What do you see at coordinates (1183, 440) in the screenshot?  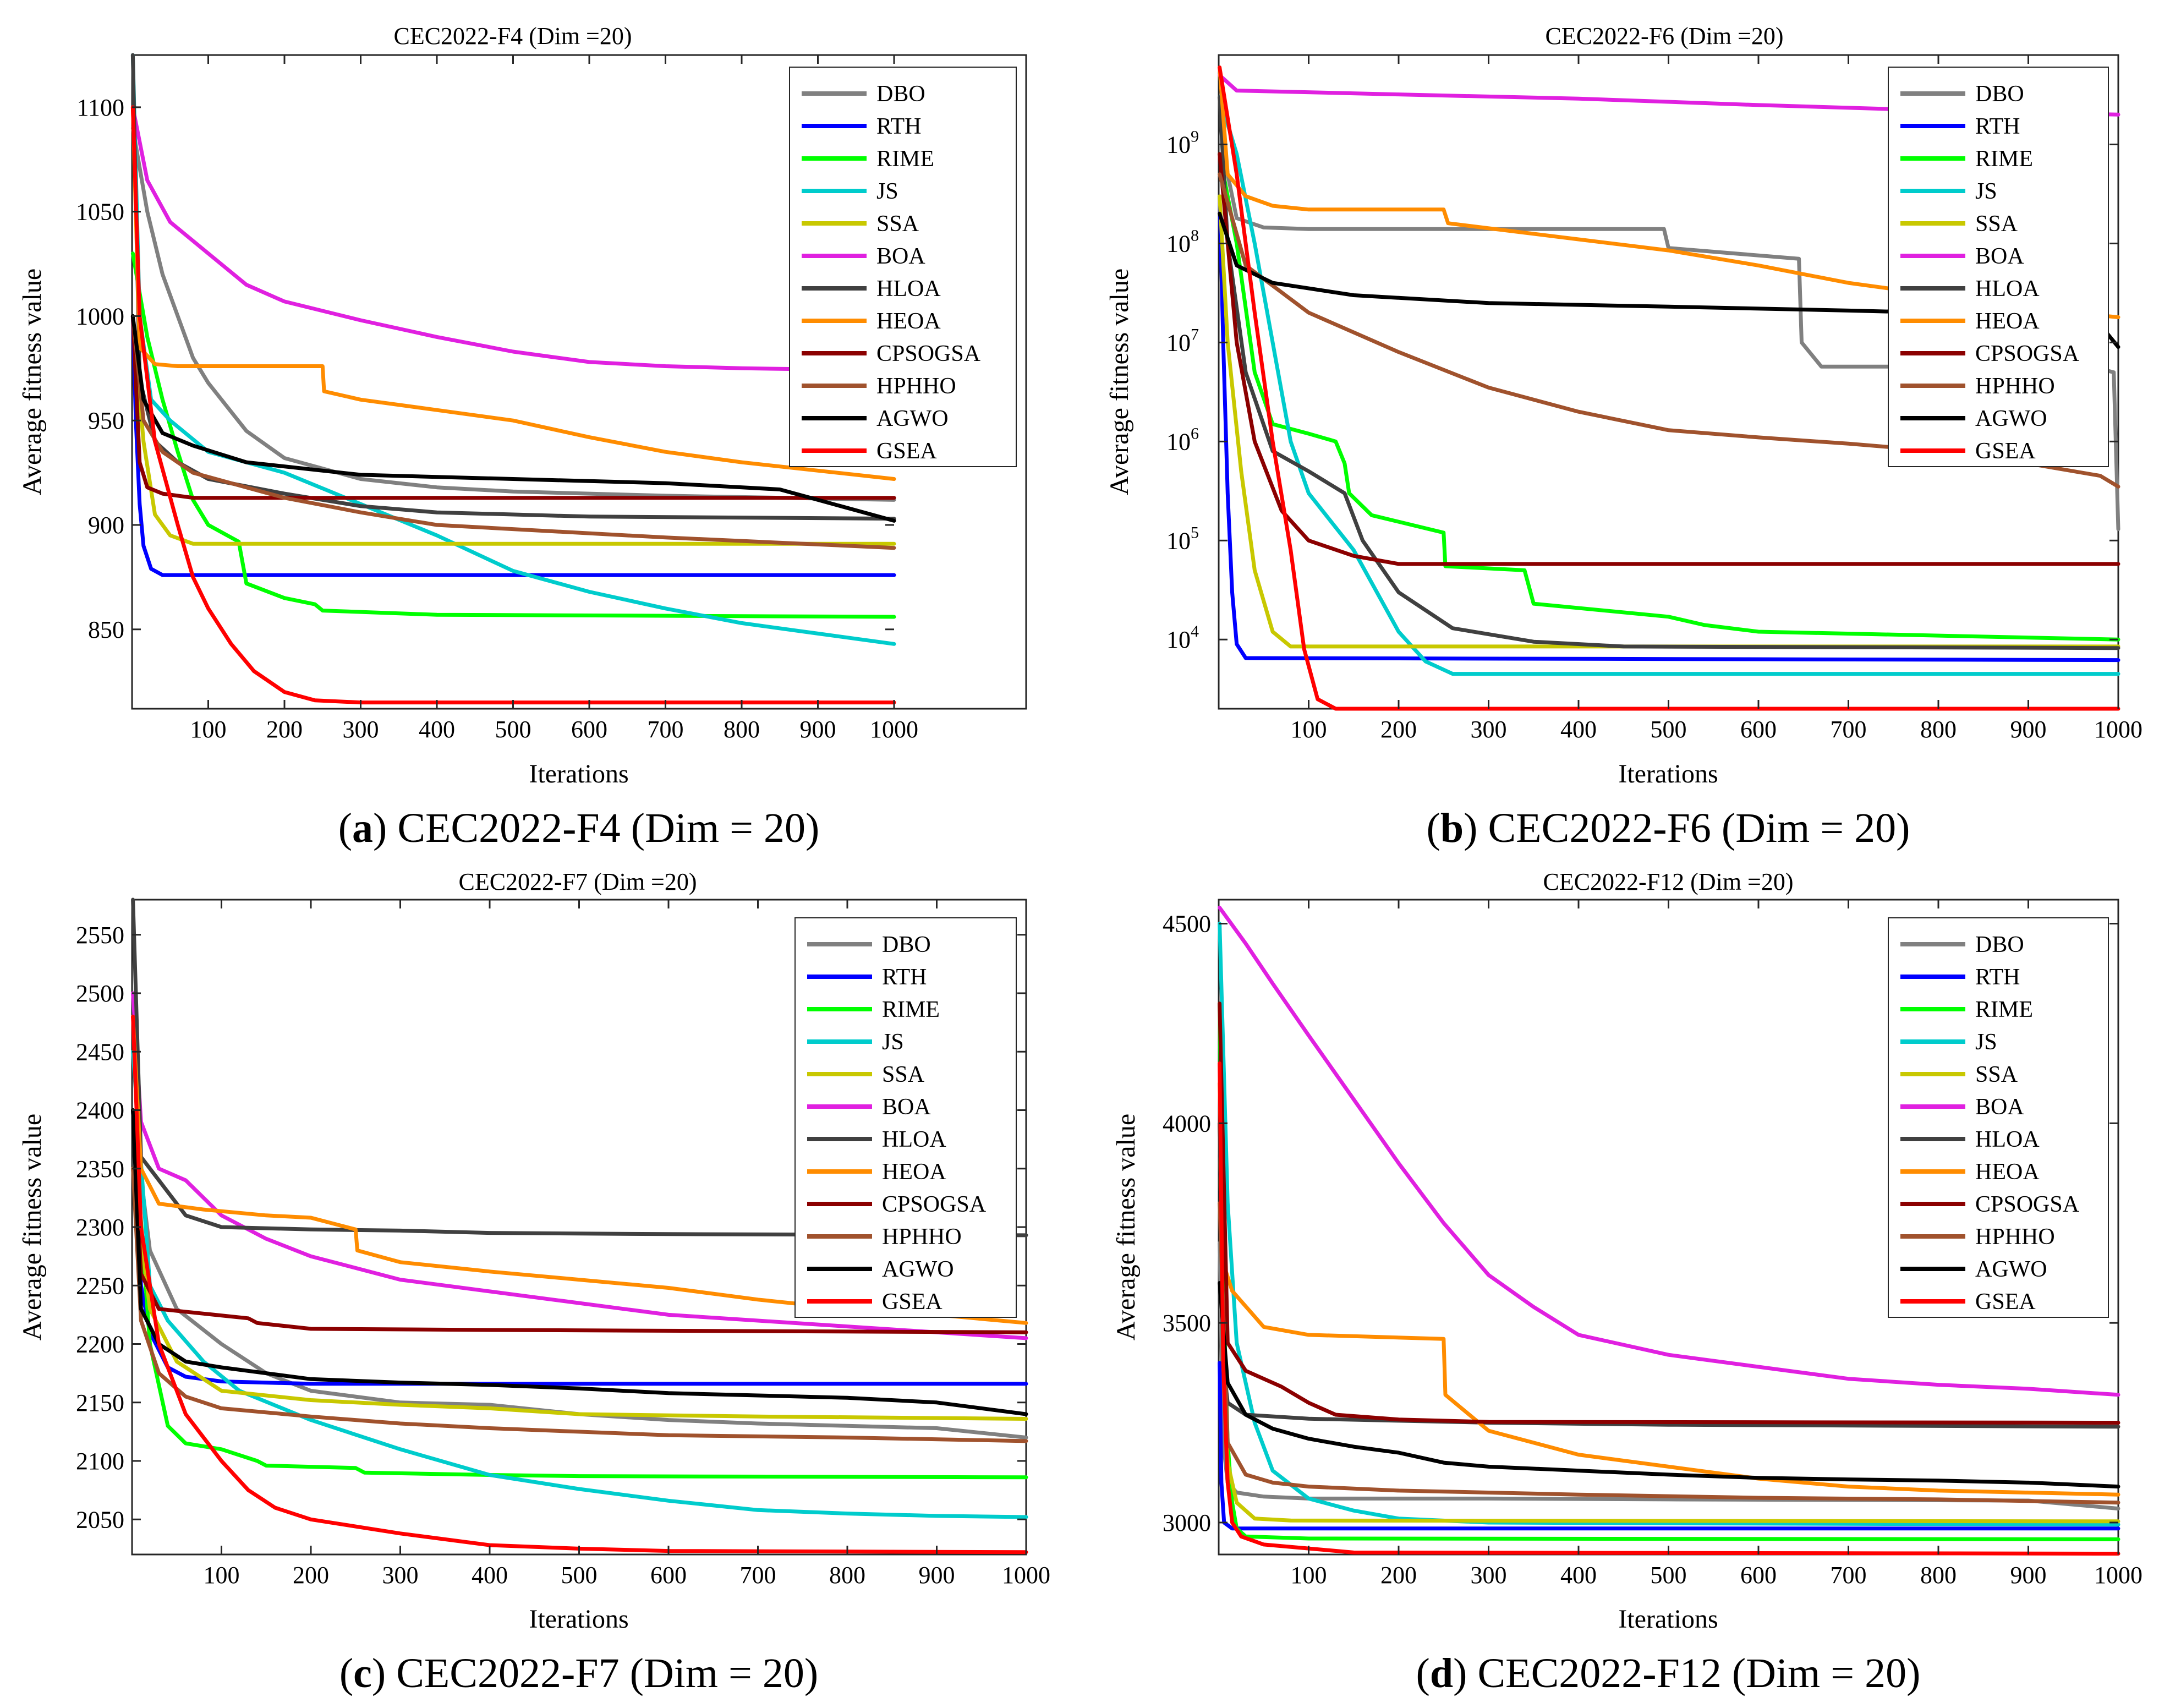 I see `y-tick-label: 10⁶` at bounding box center [1183, 440].